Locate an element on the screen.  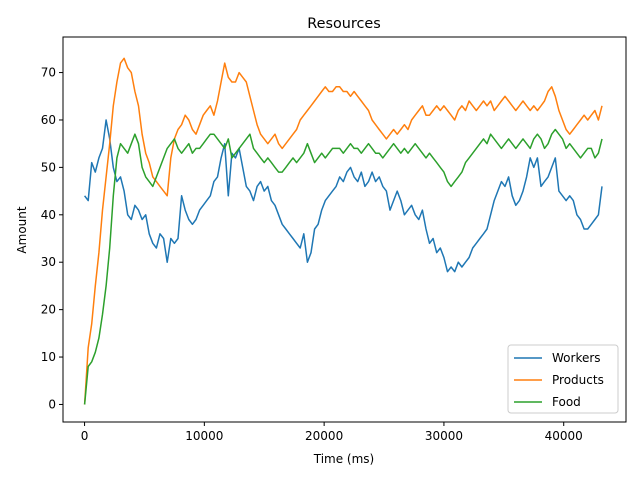
x-tick-label: 30000 is located at coordinates (444, 436).